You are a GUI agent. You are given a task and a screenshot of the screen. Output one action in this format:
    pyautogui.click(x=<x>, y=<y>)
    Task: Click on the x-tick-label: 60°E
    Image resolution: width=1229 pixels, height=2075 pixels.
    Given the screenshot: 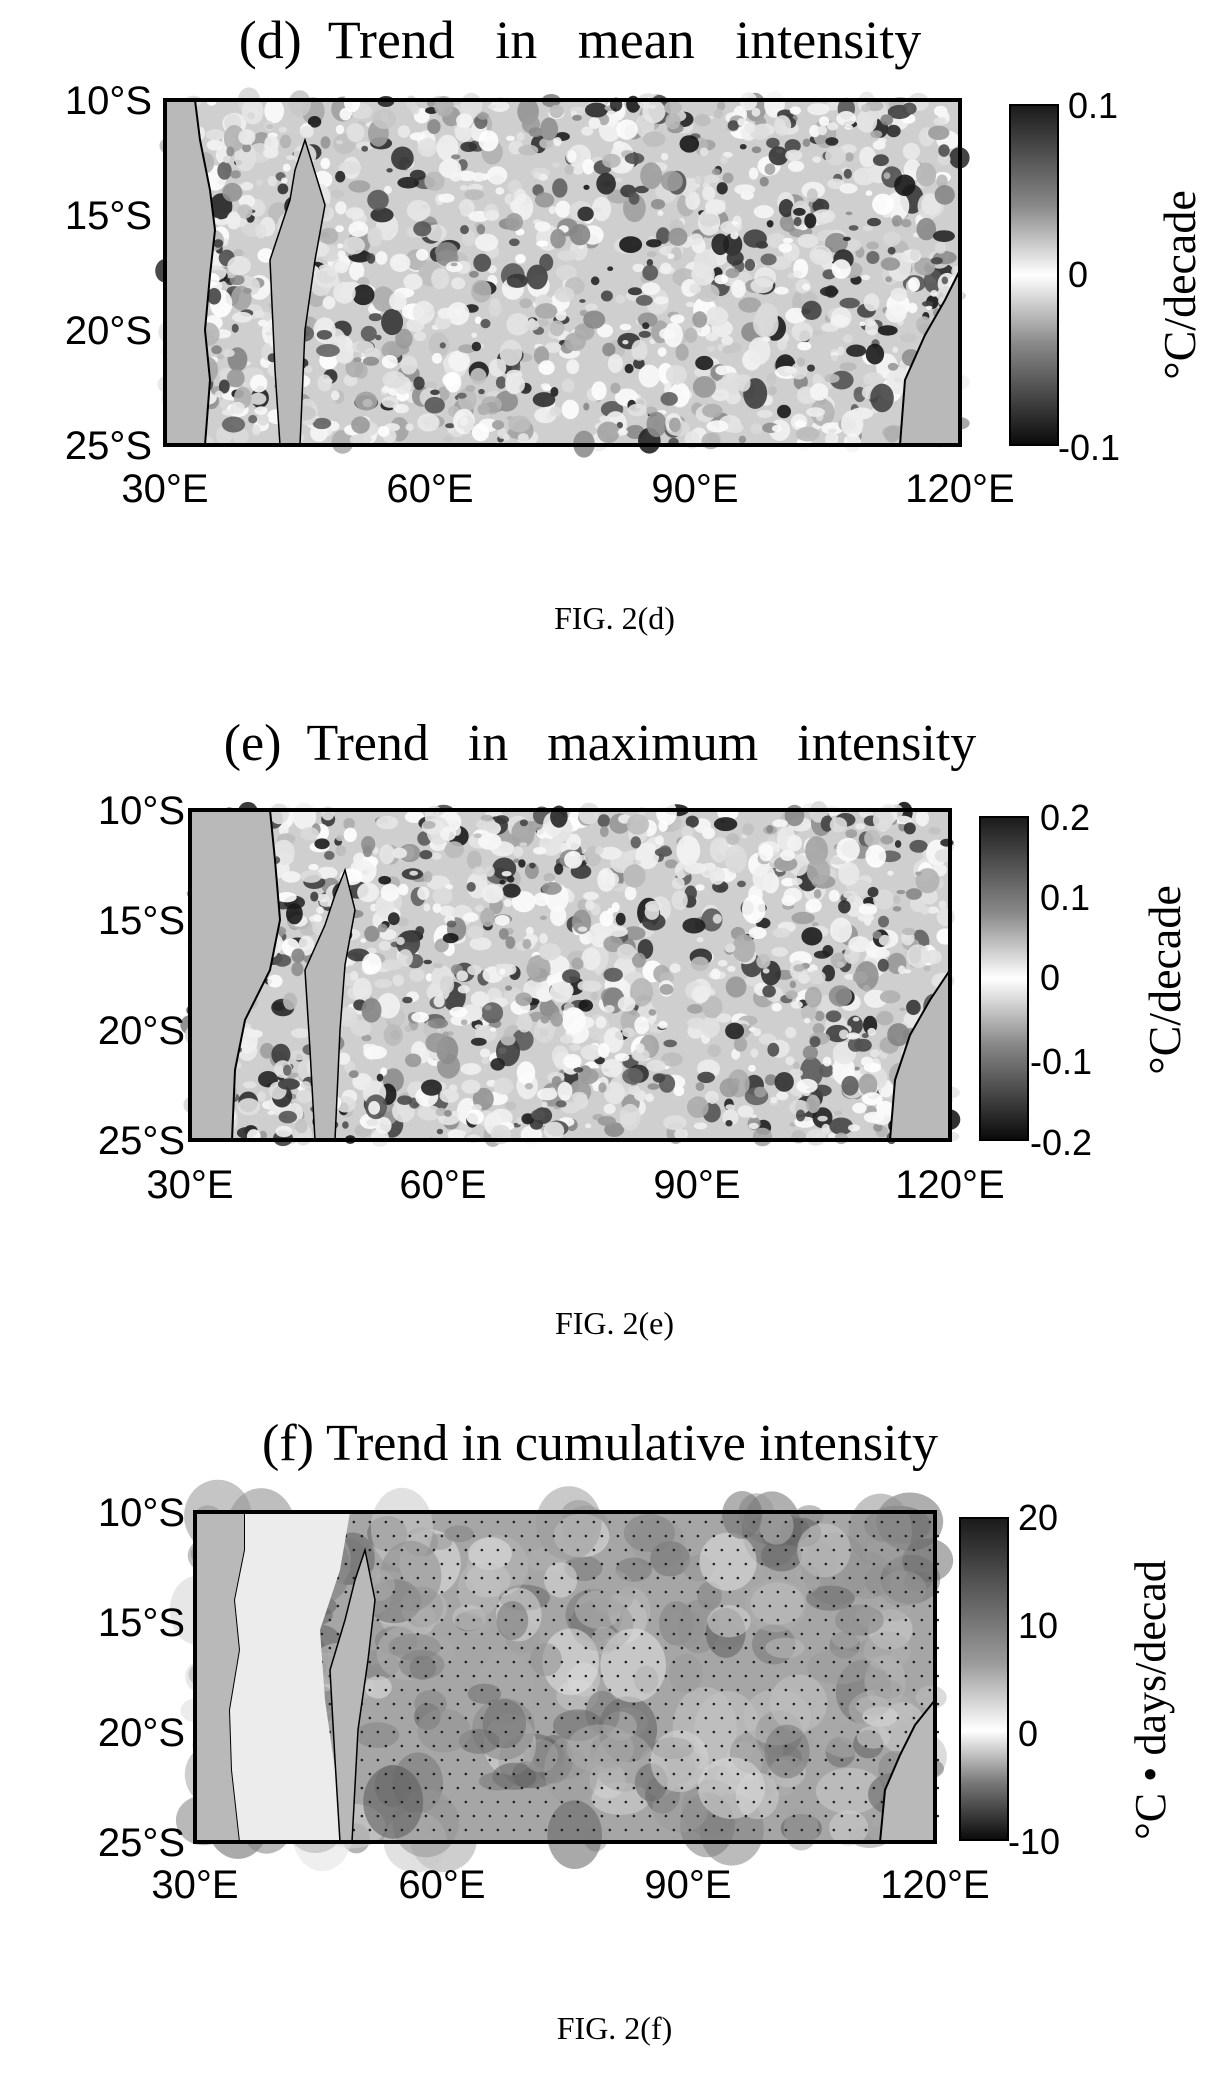 What is the action you would take?
    pyautogui.click(x=429, y=489)
    